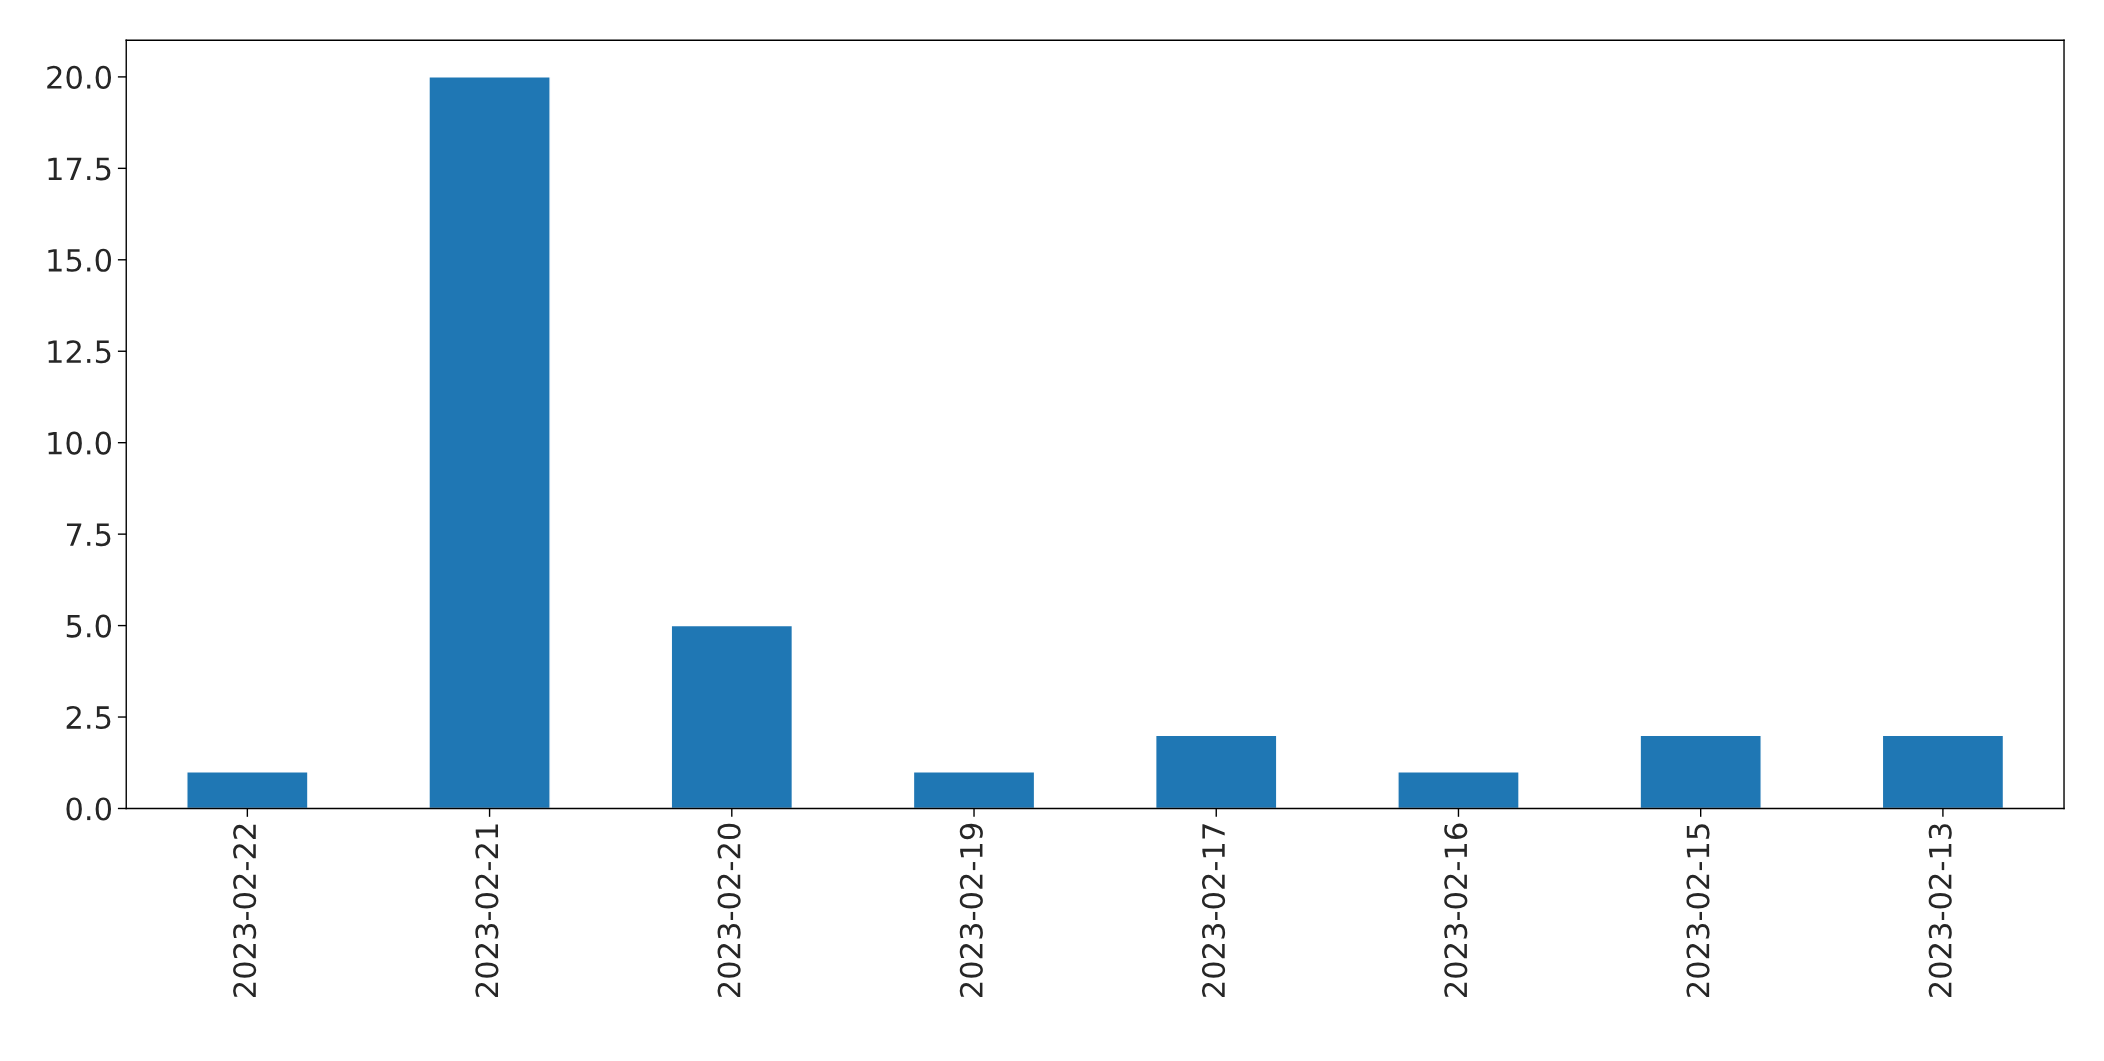 The width and height of the screenshot is (2104, 1061). Describe the element at coordinates (89, 809) in the screenshot. I see `y-tick-label: 0.0` at that location.